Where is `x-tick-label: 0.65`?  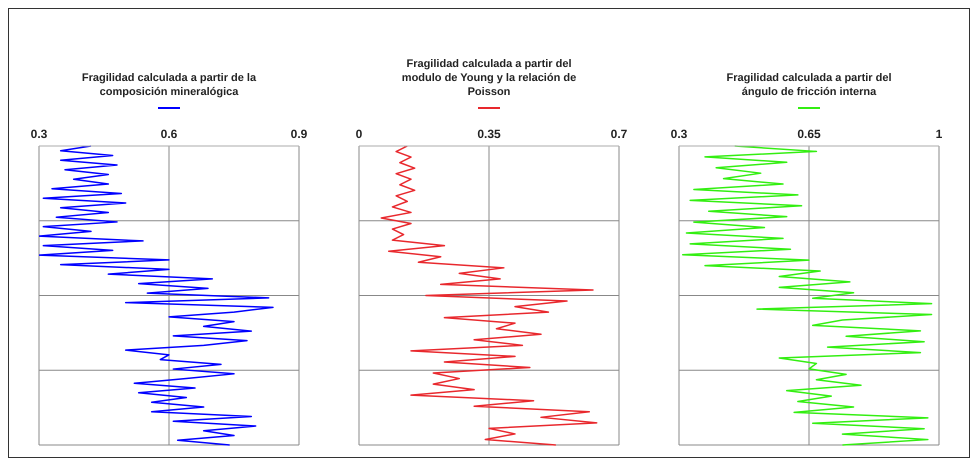
x-tick-label: 0.65 is located at coordinates (809, 134).